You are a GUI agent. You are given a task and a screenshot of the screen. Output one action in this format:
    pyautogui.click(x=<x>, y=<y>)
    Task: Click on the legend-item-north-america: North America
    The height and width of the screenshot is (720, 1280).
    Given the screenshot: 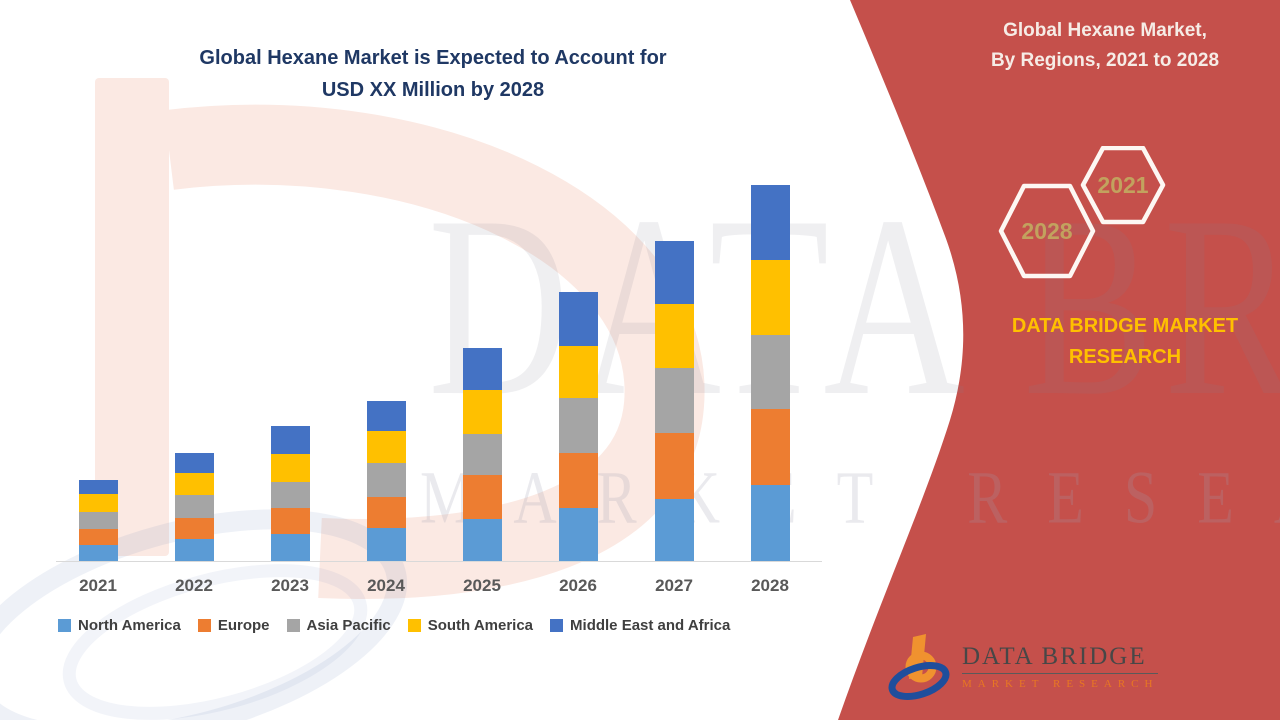 What is the action you would take?
    pyautogui.click(x=119, y=625)
    